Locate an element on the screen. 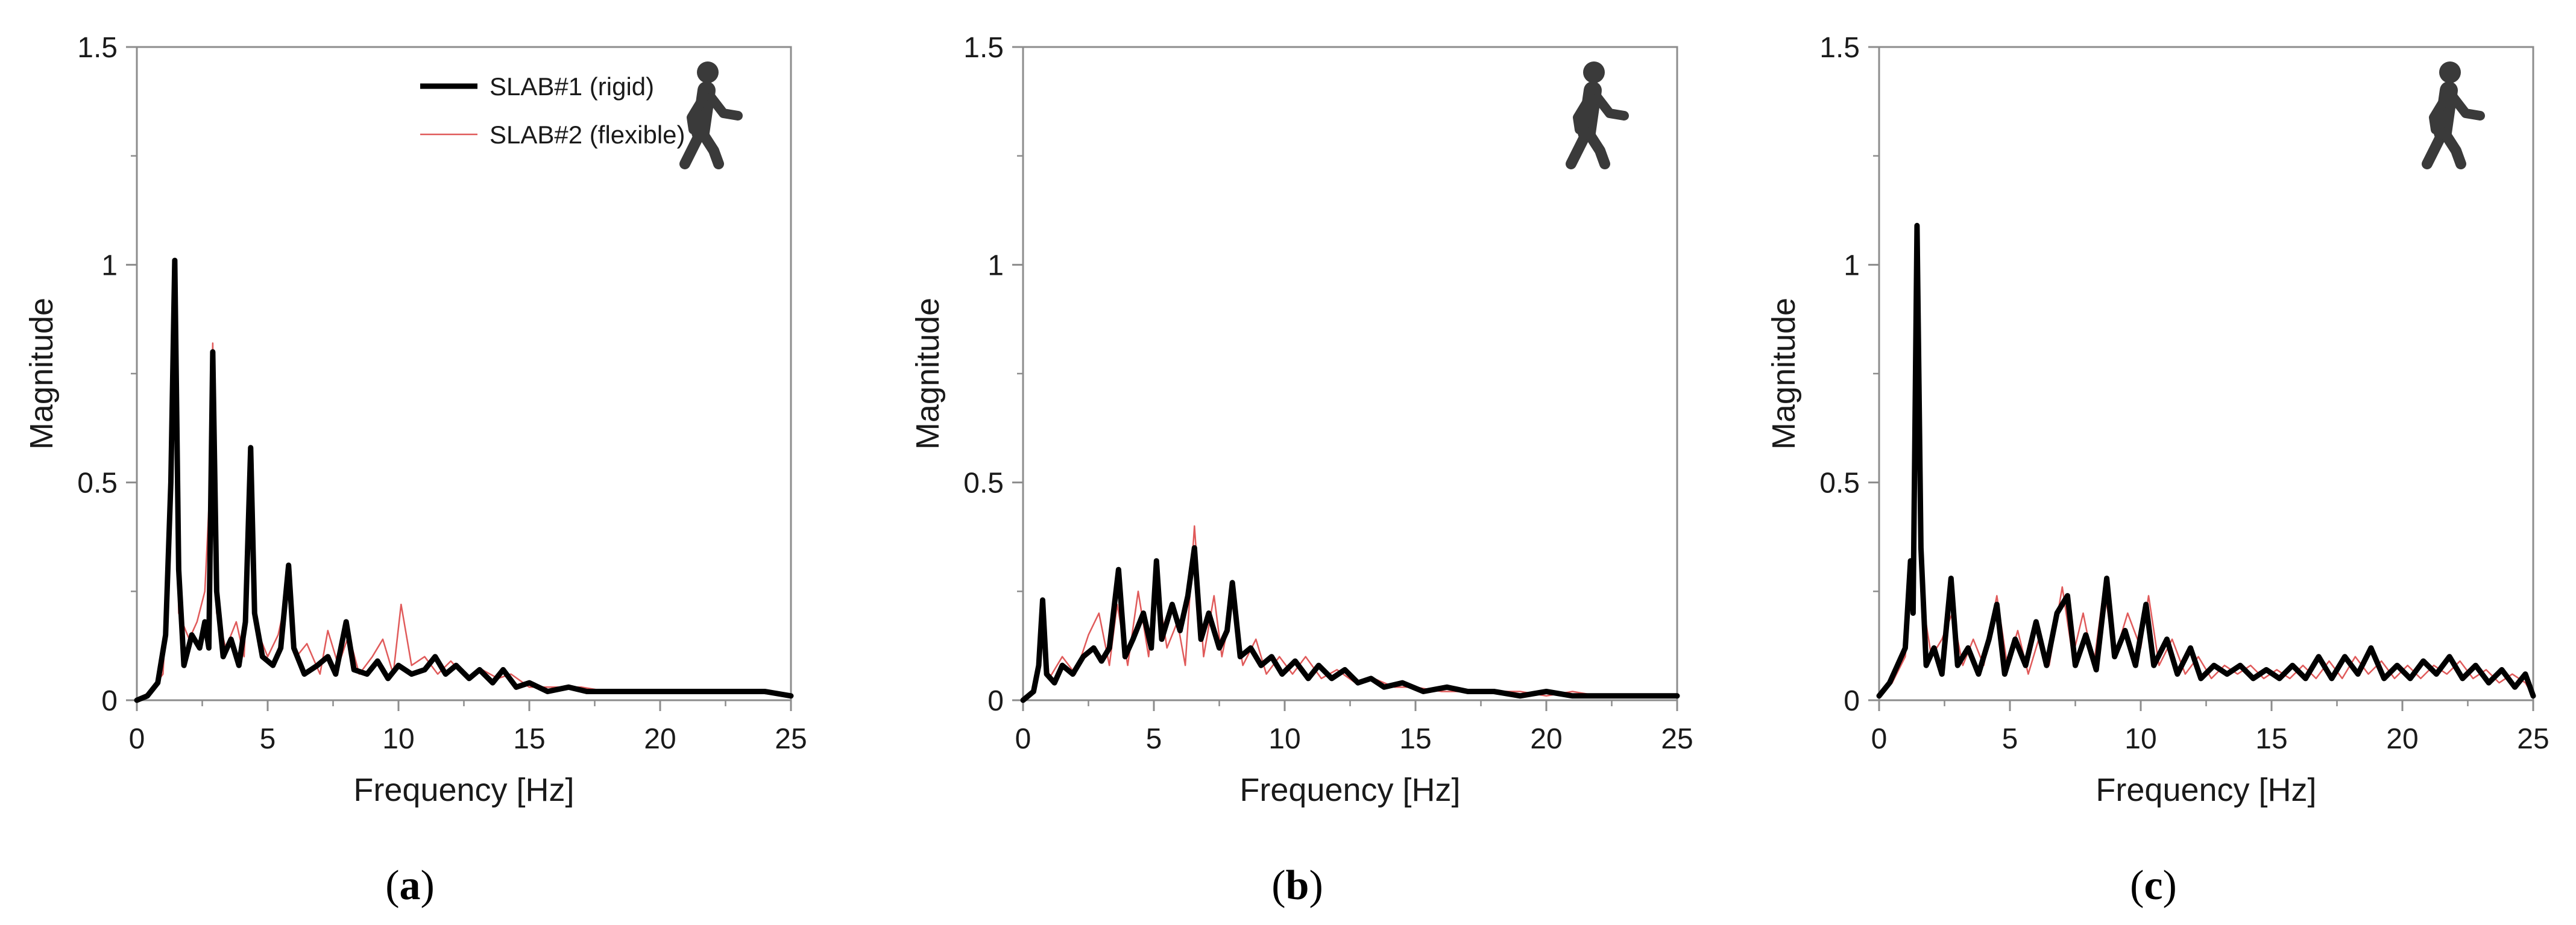 This screenshot has height=925, width=2576. panel-caption: (a) is located at coordinates (410, 886).